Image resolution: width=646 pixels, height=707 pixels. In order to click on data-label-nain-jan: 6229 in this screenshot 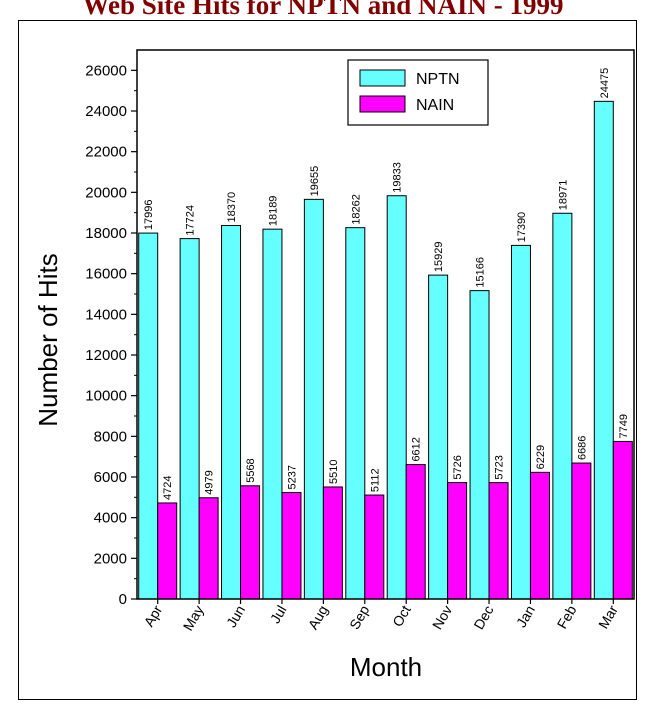, I will do `click(541, 457)`.